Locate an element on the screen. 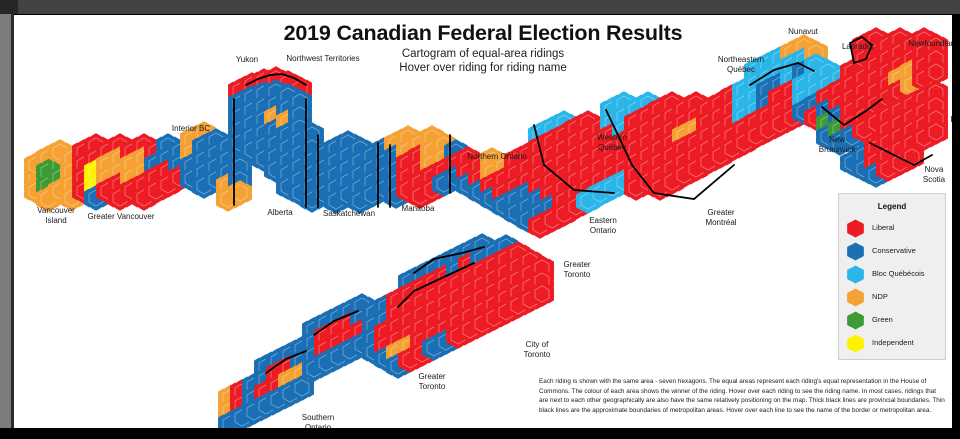  region-label-northern-ontario: Northern Ontario is located at coordinates (497, 156).